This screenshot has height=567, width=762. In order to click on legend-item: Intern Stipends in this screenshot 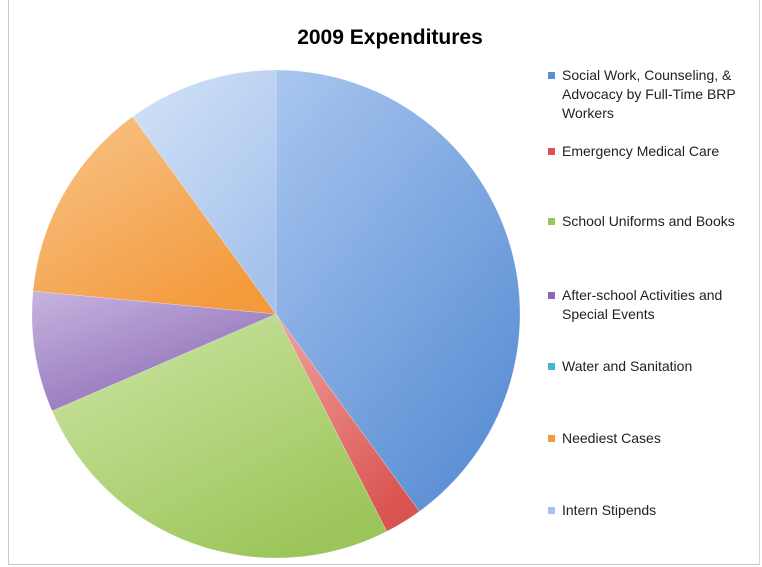, I will do `click(653, 510)`.